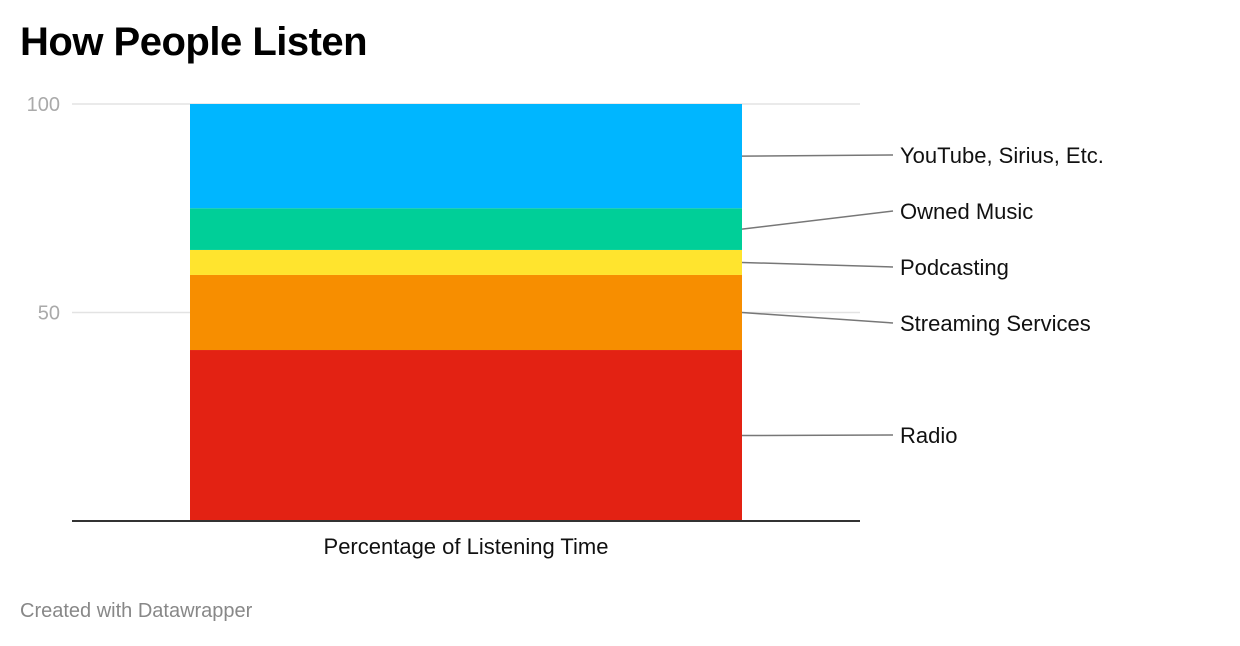  I want to click on series-label: Podcasting, so click(954, 267).